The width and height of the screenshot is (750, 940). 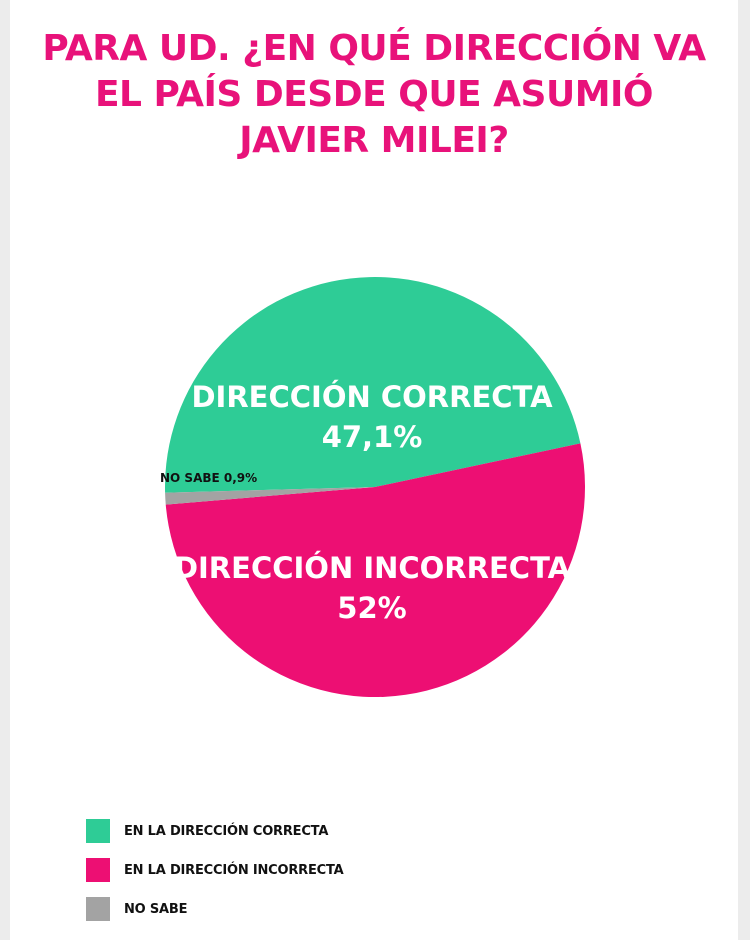 I want to click on label-correcta-value: 47,1%, so click(x=372, y=437).